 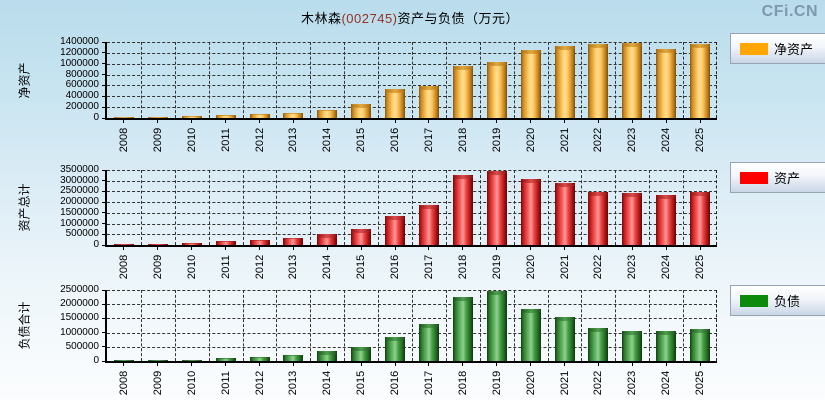 I want to click on bar-total-assets-2017, so click(x=428, y=225).